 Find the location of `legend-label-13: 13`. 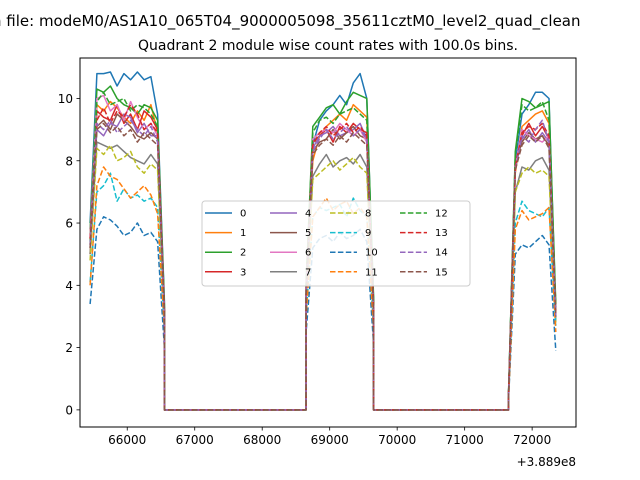

legend-label-13: 13 is located at coordinates (441, 233).